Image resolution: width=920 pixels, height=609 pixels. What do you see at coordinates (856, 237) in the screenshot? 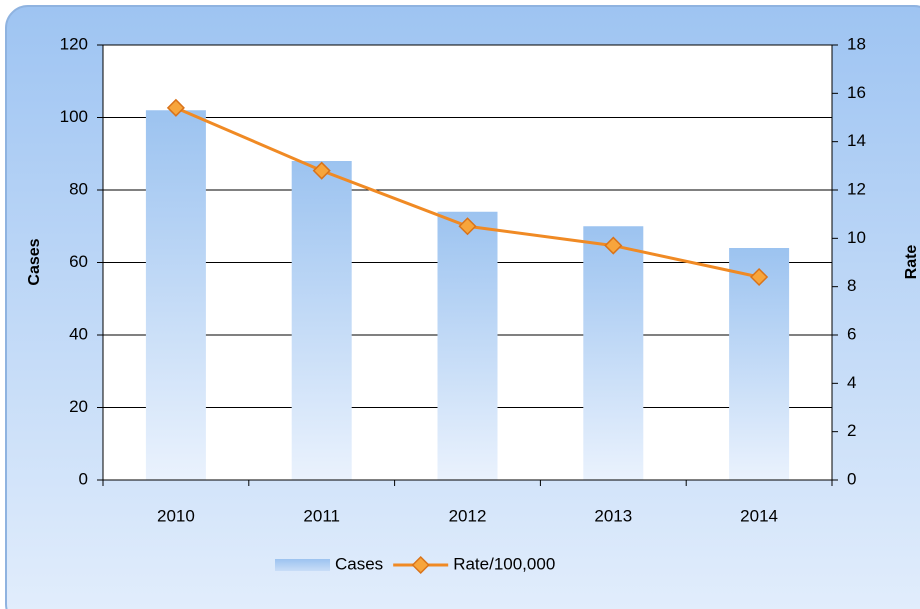
I see `y2-tick-label: 10` at bounding box center [856, 237].